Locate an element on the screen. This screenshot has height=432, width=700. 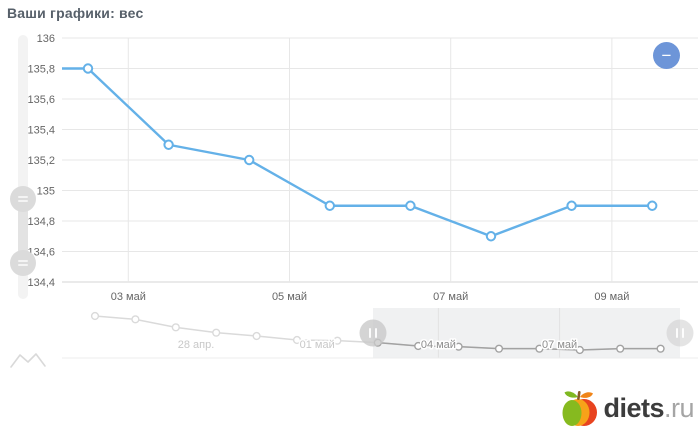
x-axis-tick-label: 03 май is located at coordinates (128, 297).